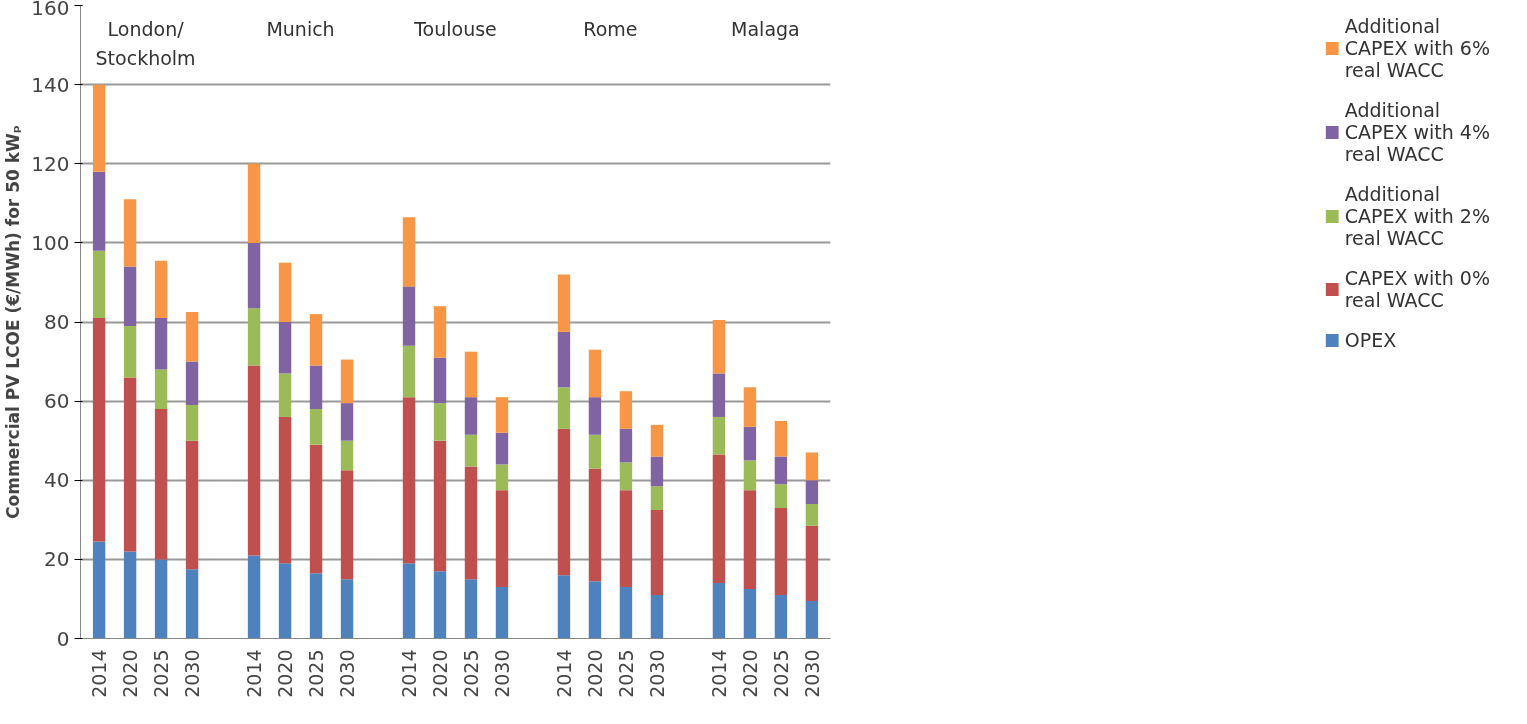  What do you see at coordinates (13, 322) in the screenshot?
I see `y-axis-title: Commercial PV LCOE (€/MWh) for 50 kWₚ` at bounding box center [13, 322].